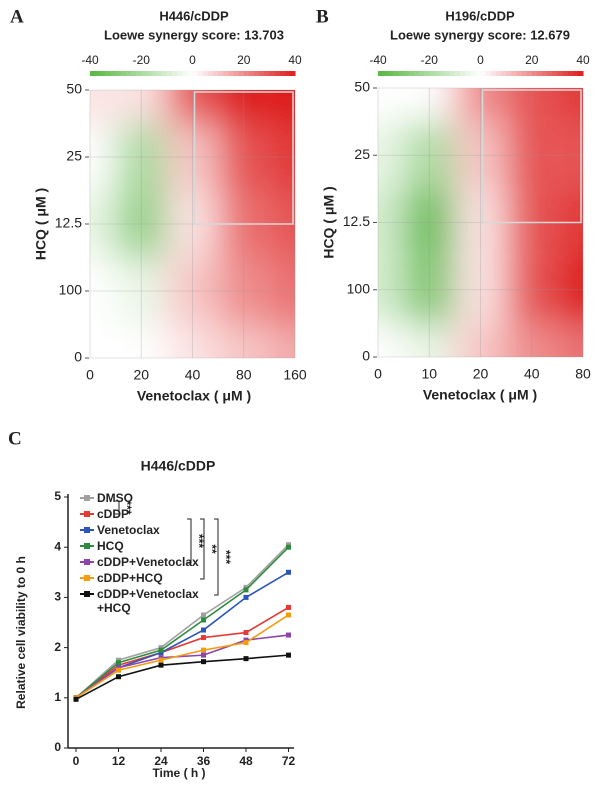  Describe the element at coordinates (15, 438) in the screenshot. I see `panel-label: C` at that location.